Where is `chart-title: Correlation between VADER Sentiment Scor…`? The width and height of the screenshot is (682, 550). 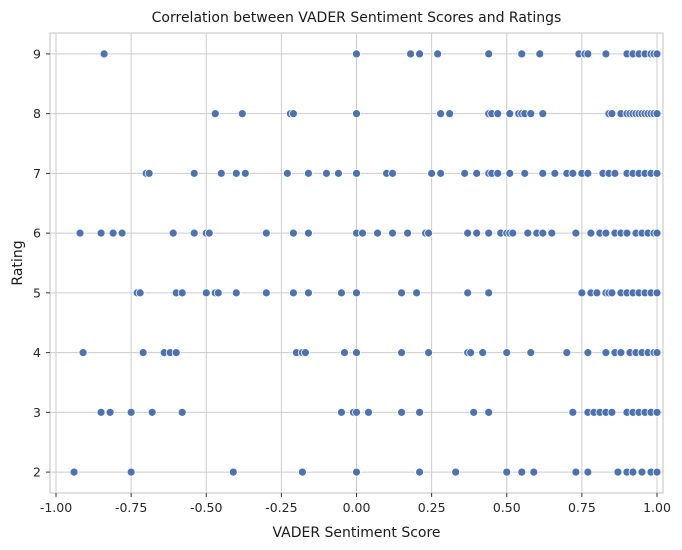 chart-title: Correlation between VADER Sentiment Scor… is located at coordinates (357, 18).